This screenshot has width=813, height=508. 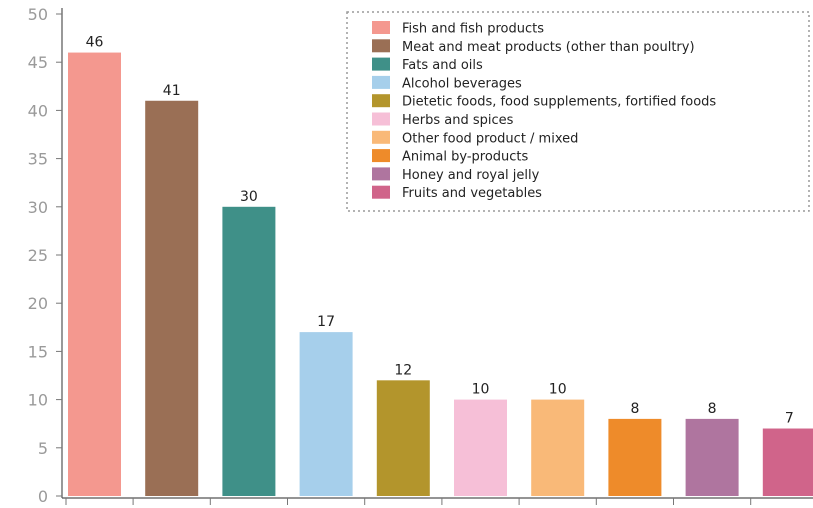 What do you see at coordinates (465, 157) in the screenshot?
I see `legend-label: Animal by-products` at bounding box center [465, 157].